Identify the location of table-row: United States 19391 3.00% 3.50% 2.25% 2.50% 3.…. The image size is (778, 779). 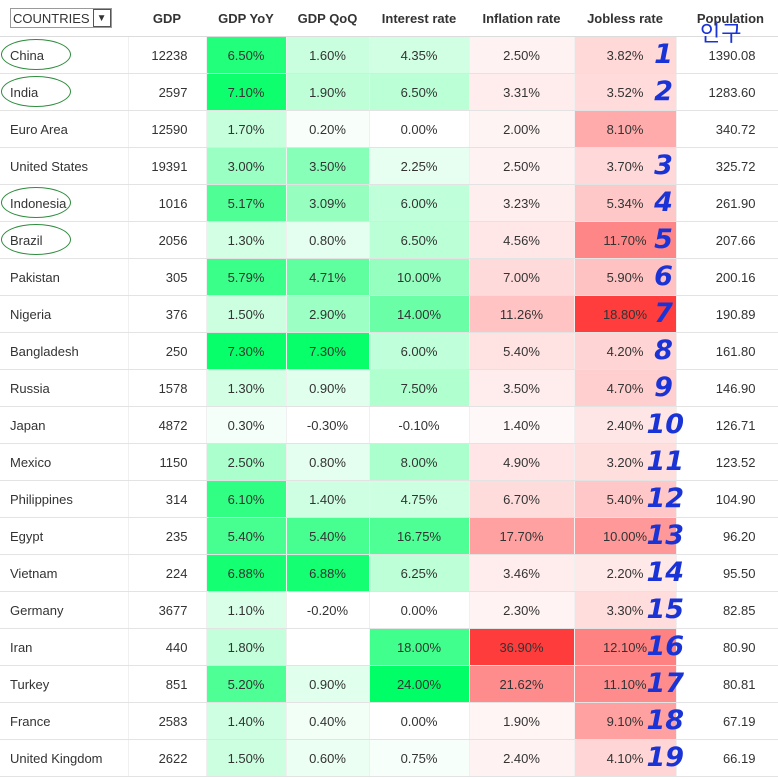
(389, 166).